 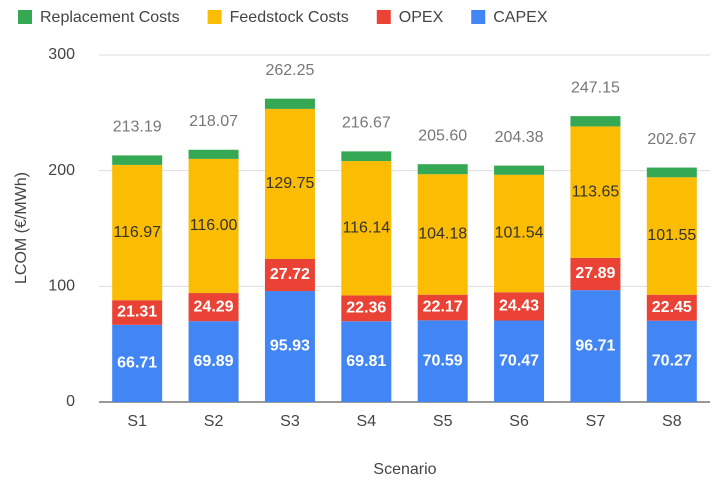 What do you see at coordinates (61, 170) in the screenshot?
I see `y-tick-label: 200` at bounding box center [61, 170].